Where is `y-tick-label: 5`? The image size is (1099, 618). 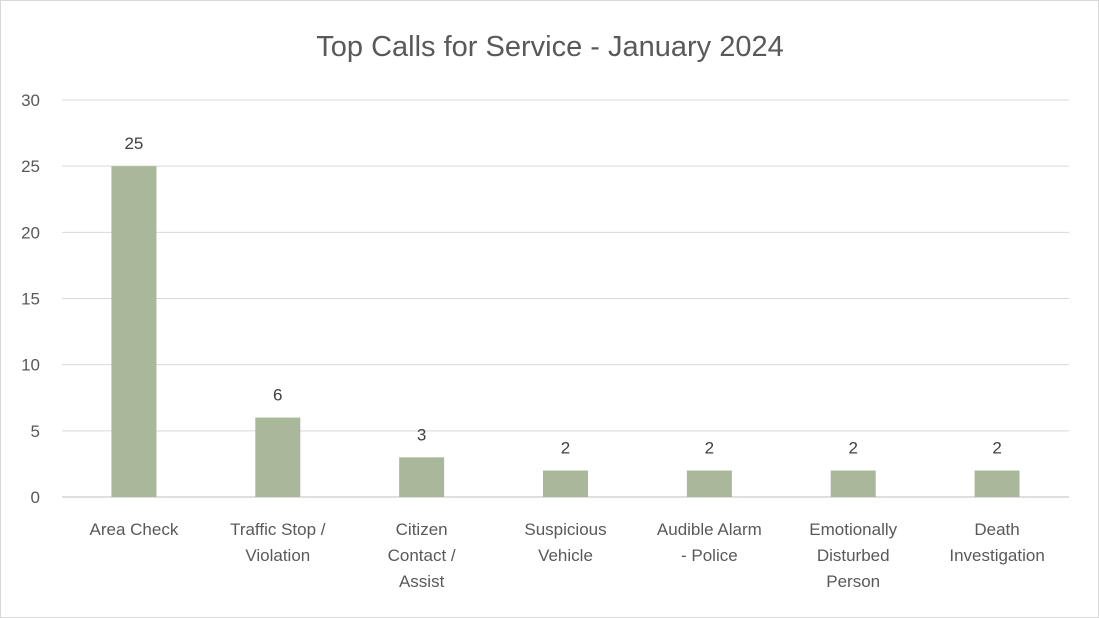
y-tick-label: 5 is located at coordinates (35, 431).